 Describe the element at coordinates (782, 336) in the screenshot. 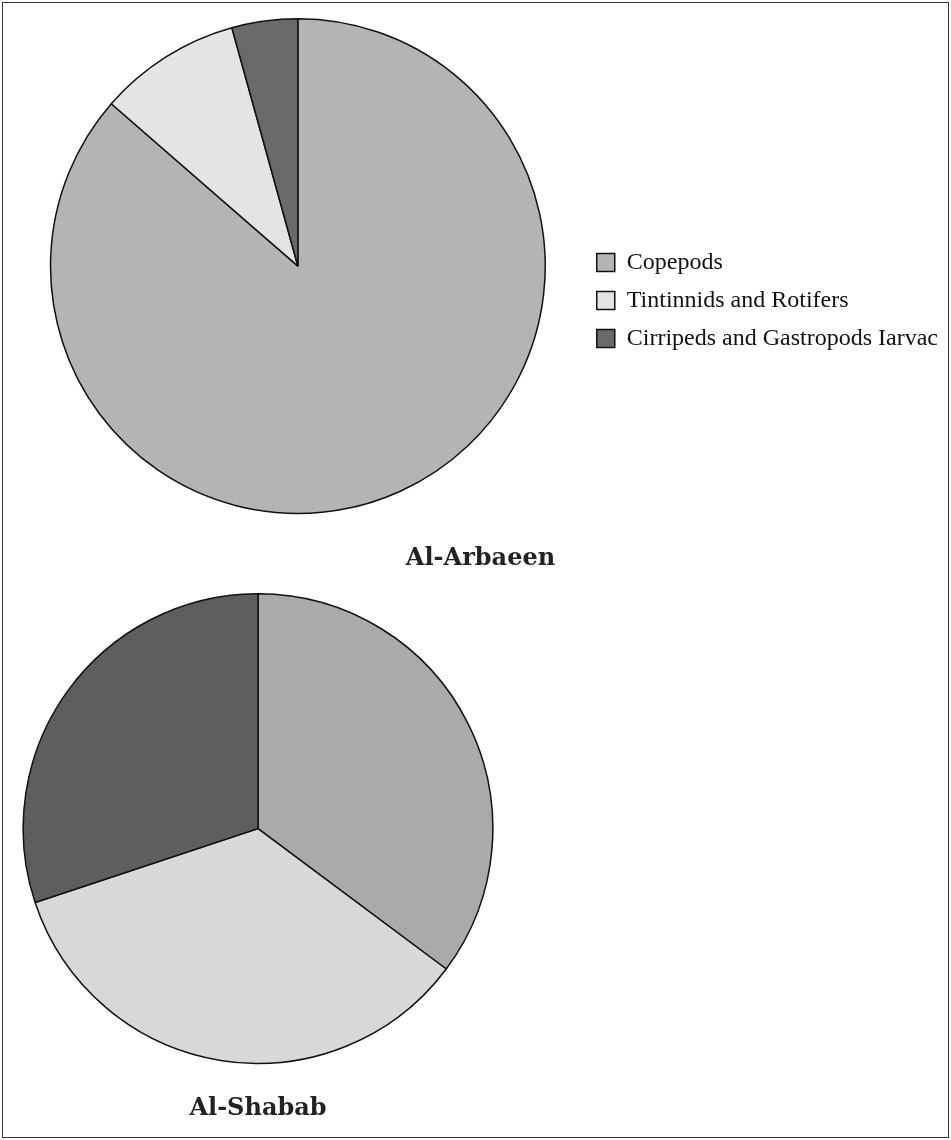

I see `legend-label: Cirripeds and Gastropods Iarvac` at that location.